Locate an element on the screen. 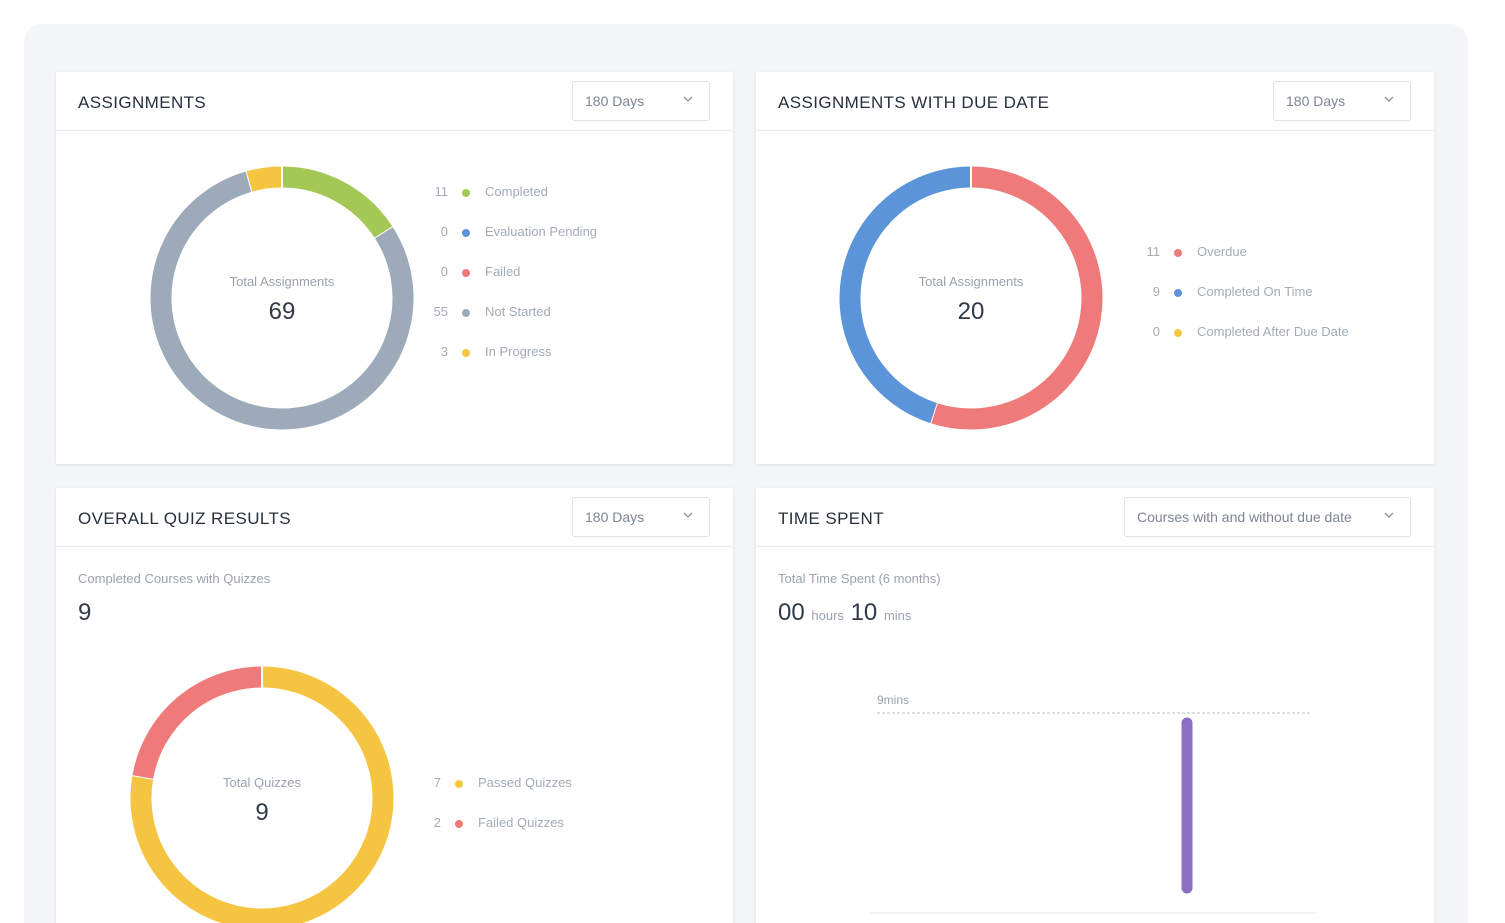  mins-value: 10 is located at coordinates (864, 612).